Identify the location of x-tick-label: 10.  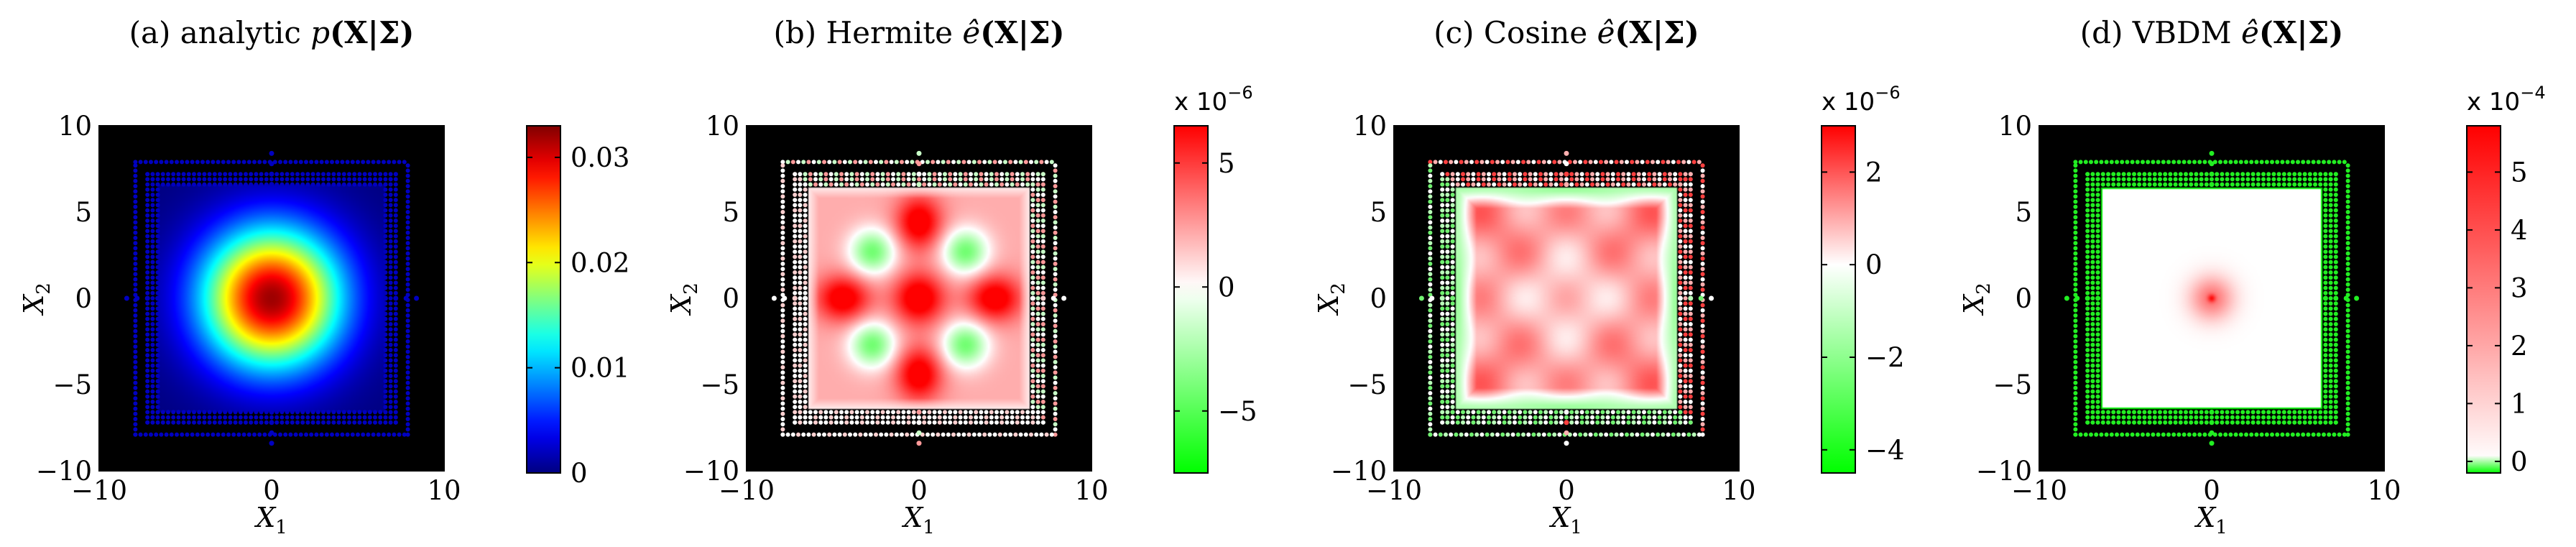
(1738, 490).